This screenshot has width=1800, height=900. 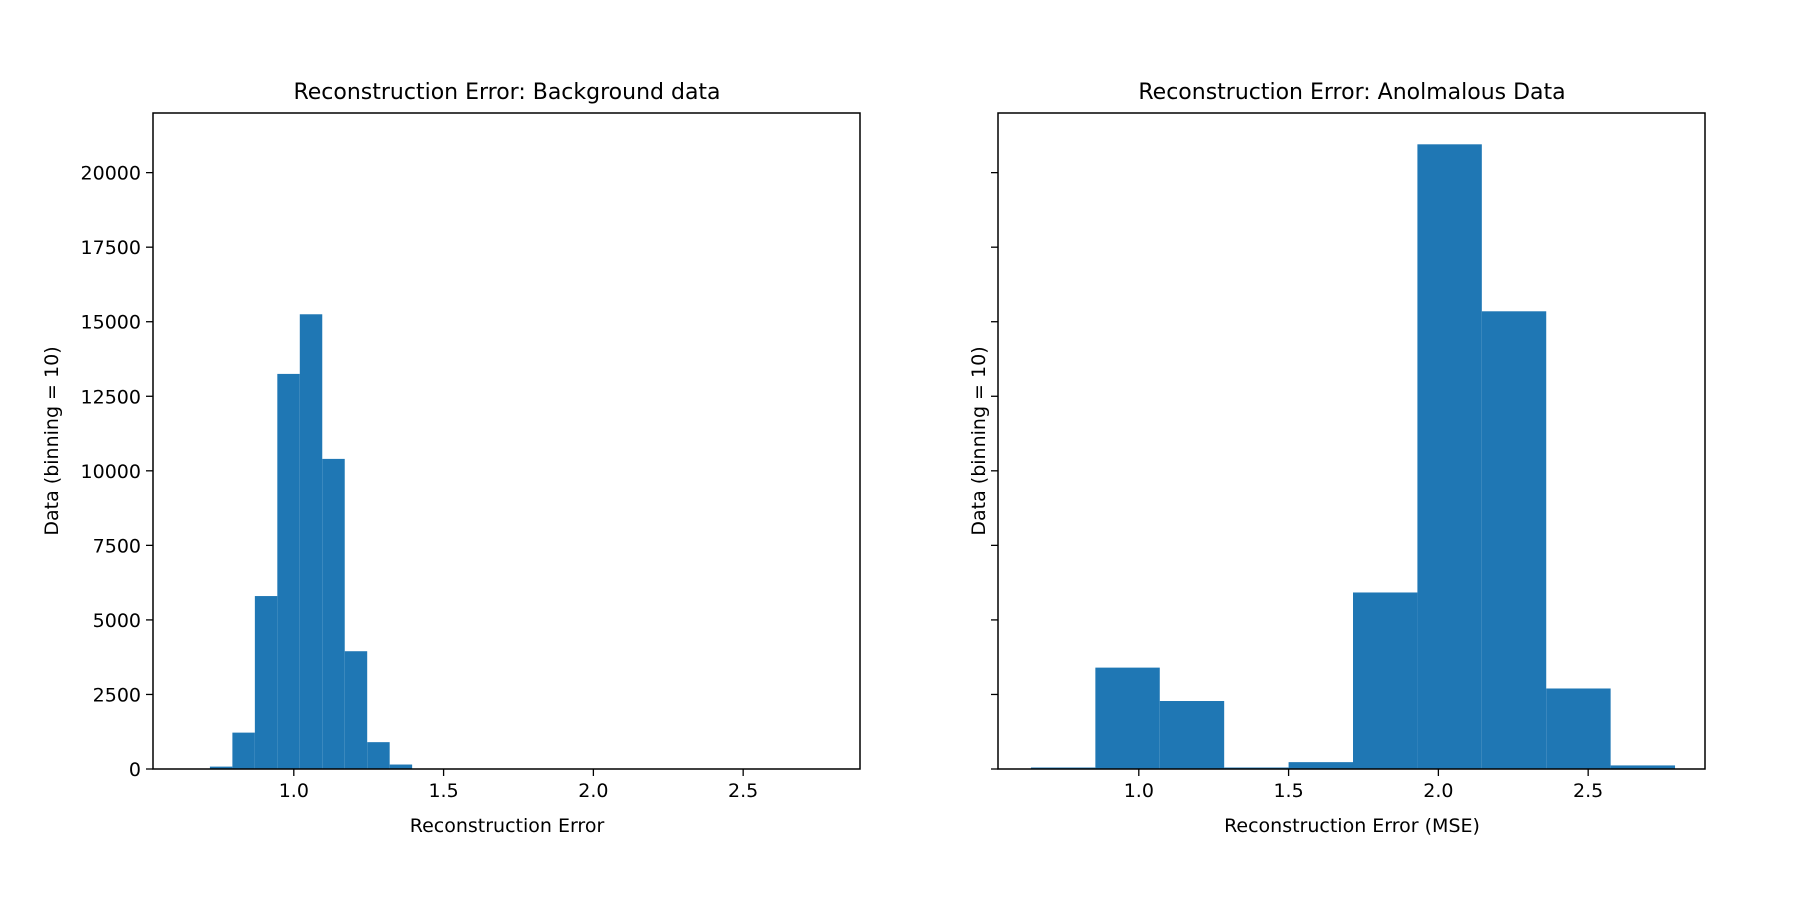 I want to click on left-x-tick-label: 2.0, so click(x=593, y=791).